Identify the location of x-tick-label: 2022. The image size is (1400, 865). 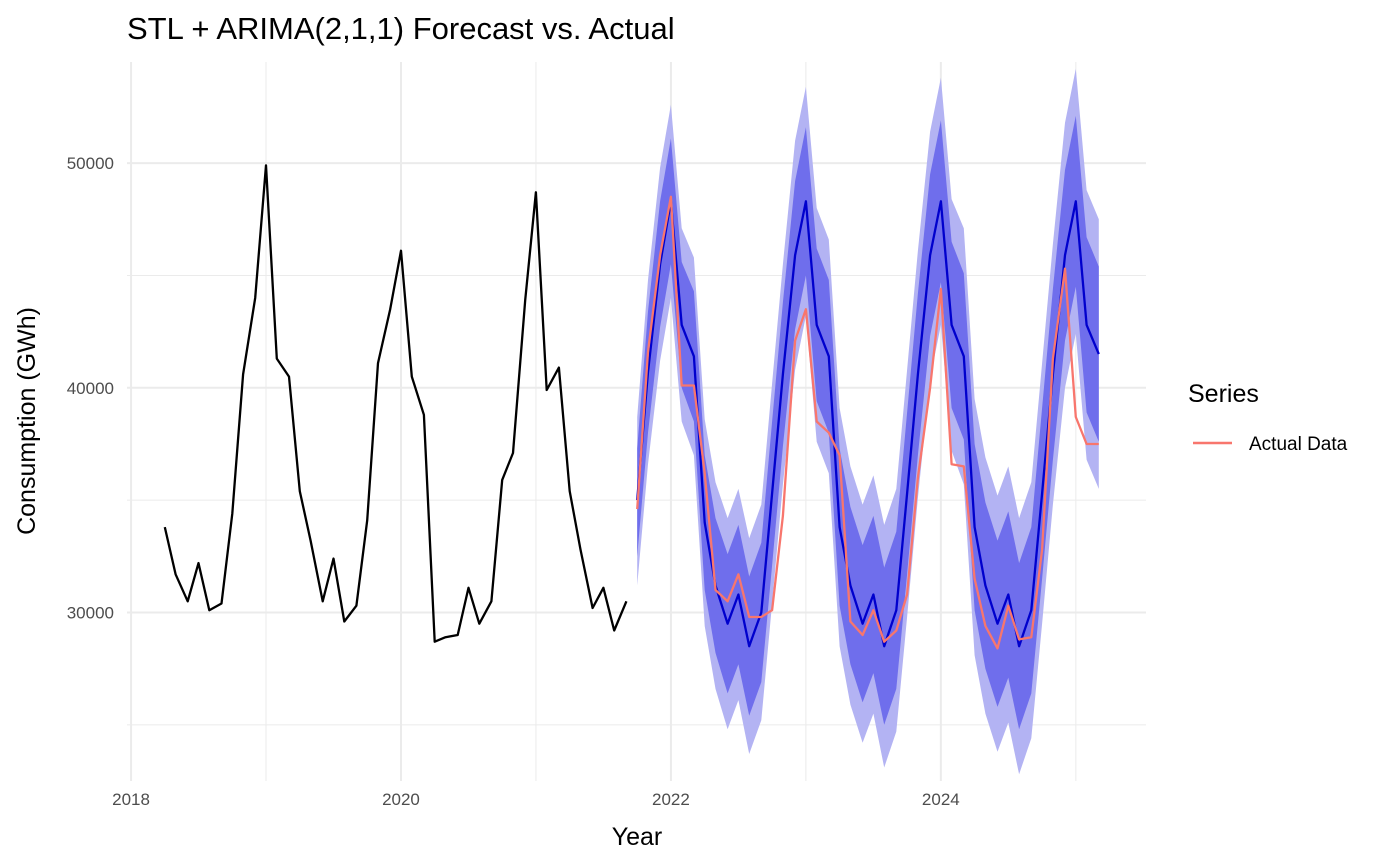
(671, 799).